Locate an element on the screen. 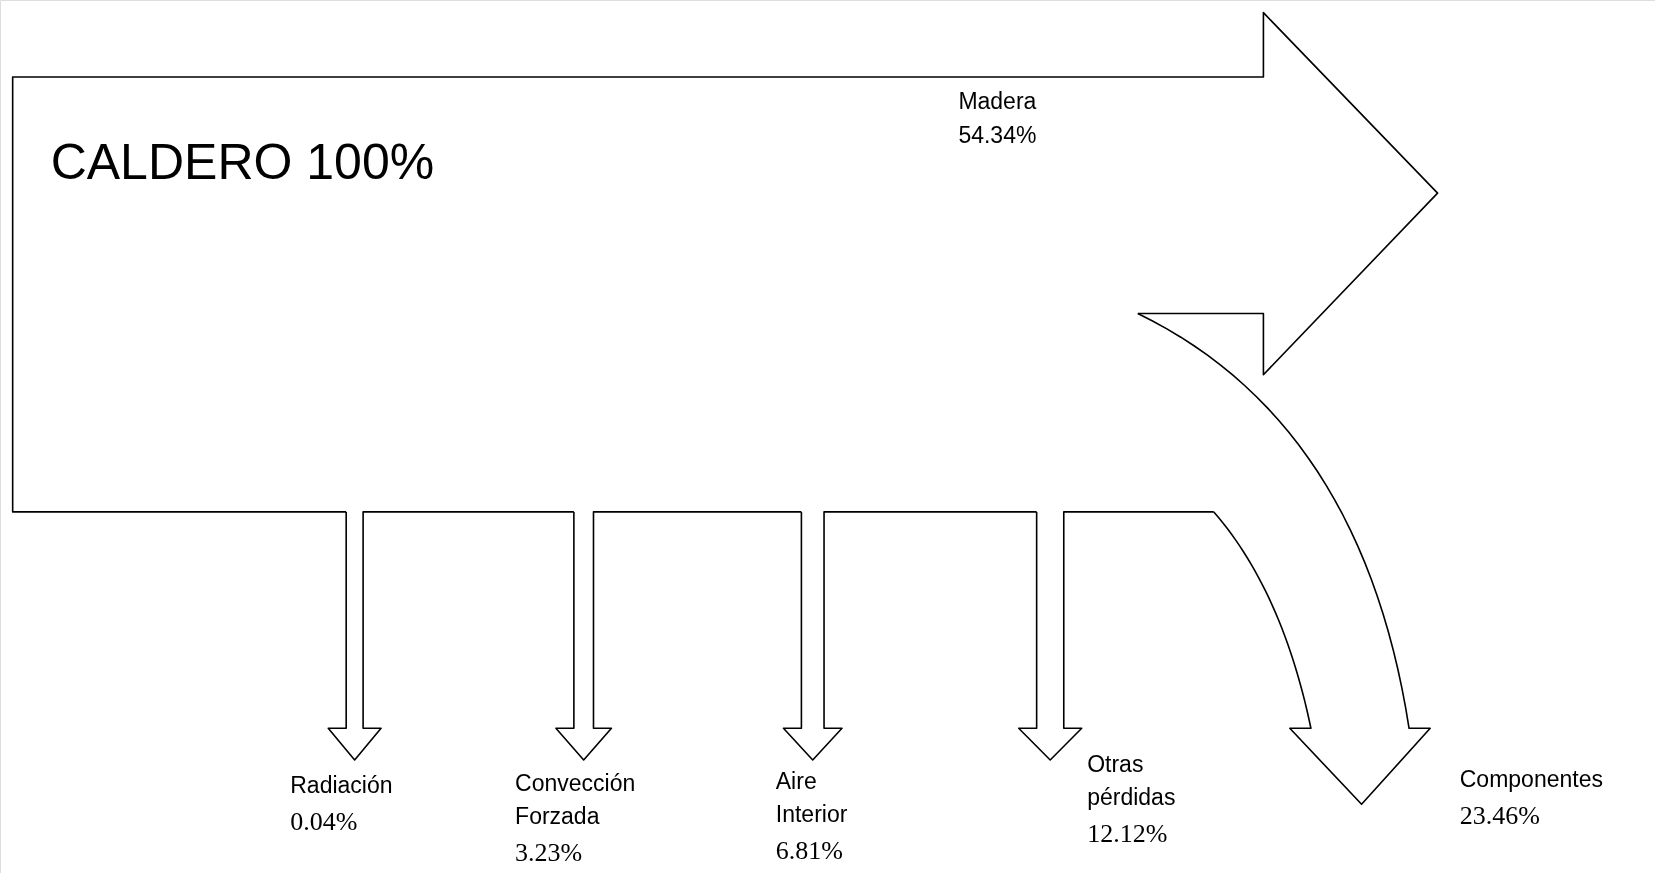 Image resolution: width=1655 pixels, height=873 pixels. data-label: 23.46% is located at coordinates (1499, 816).